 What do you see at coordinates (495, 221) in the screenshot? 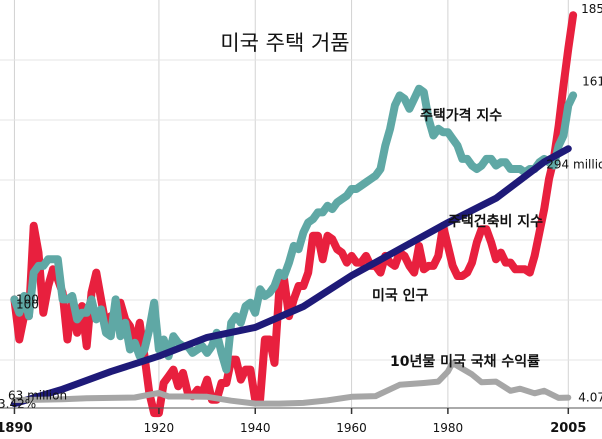
I see `series-name-label-1: 주택건축비 지수` at bounding box center [495, 221].